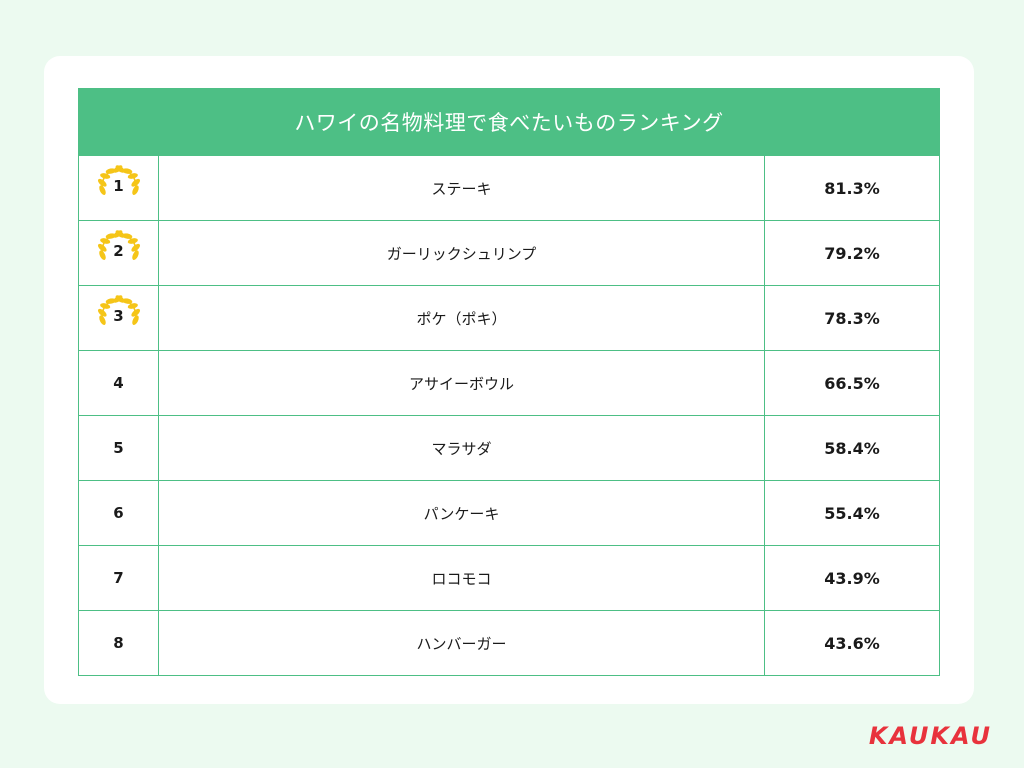 Image resolution: width=1024 pixels, height=768 pixels. What do you see at coordinates (852, 448) in the screenshot?
I see `percentage: 58.4%` at bounding box center [852, 448].